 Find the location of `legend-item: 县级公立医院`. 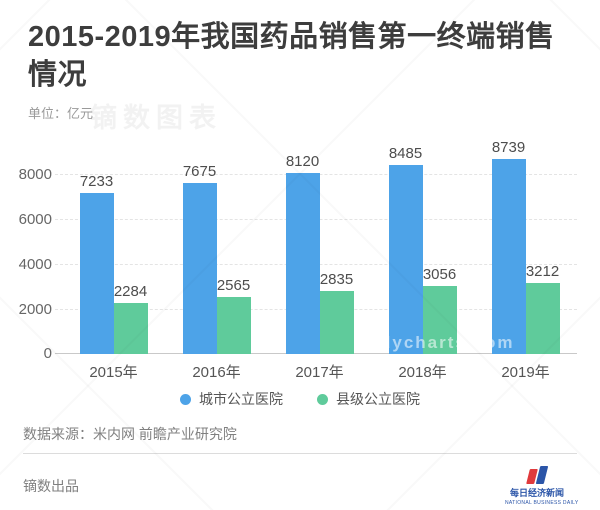

legend-item: 县级公立医院 is located at coordinates (368, 399).